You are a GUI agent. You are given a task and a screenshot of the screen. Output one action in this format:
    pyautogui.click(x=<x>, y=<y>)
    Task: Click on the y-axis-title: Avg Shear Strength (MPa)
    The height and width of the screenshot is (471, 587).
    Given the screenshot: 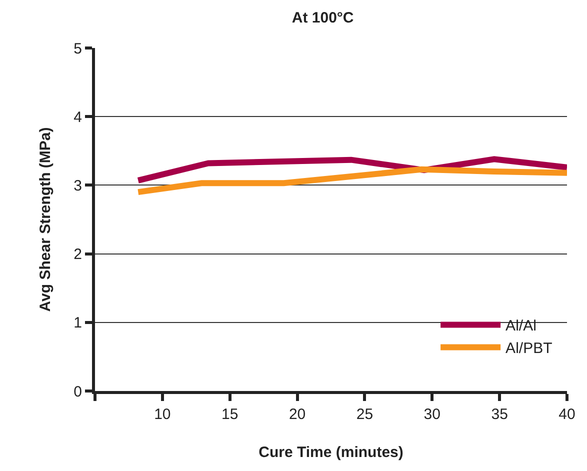 What is the action you would take?
    pyautogui.click(x=45, y=219)
    